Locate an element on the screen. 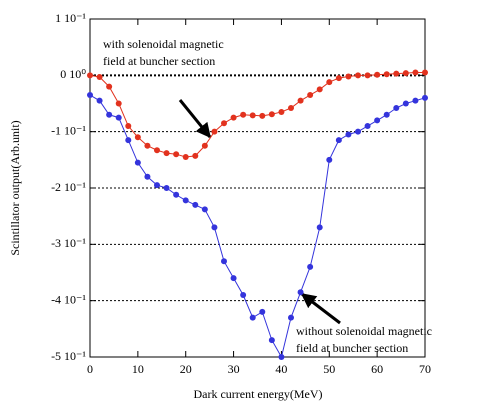 Image resolution: width=481 pixels, height=404 pixels. y-tick-label: -2 10⁻¹ is located at coordinates (68, 187).